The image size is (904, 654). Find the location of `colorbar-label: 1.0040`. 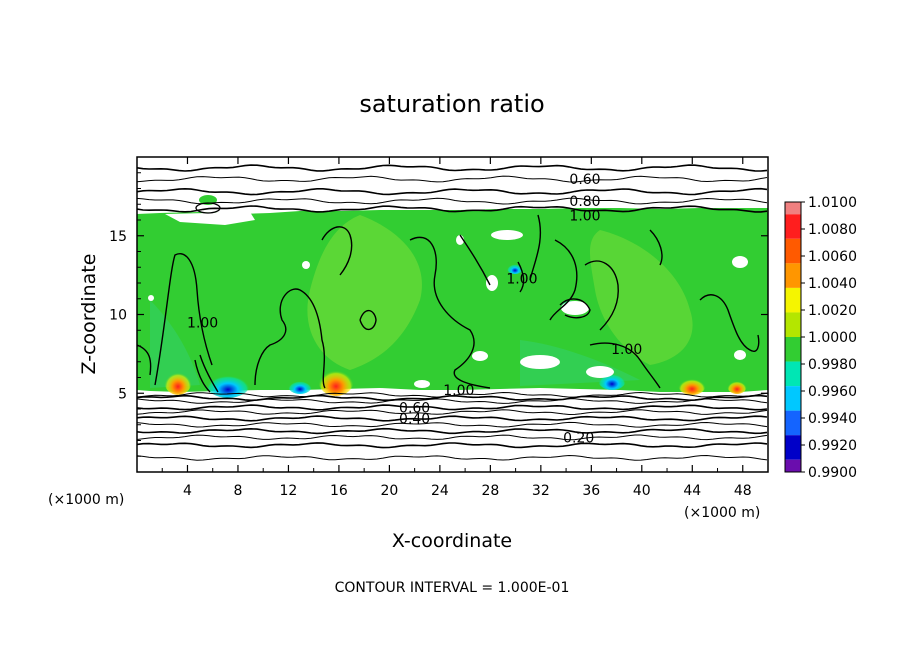

colorbar-label: 1.0040 is located at coordinates (832, 284).